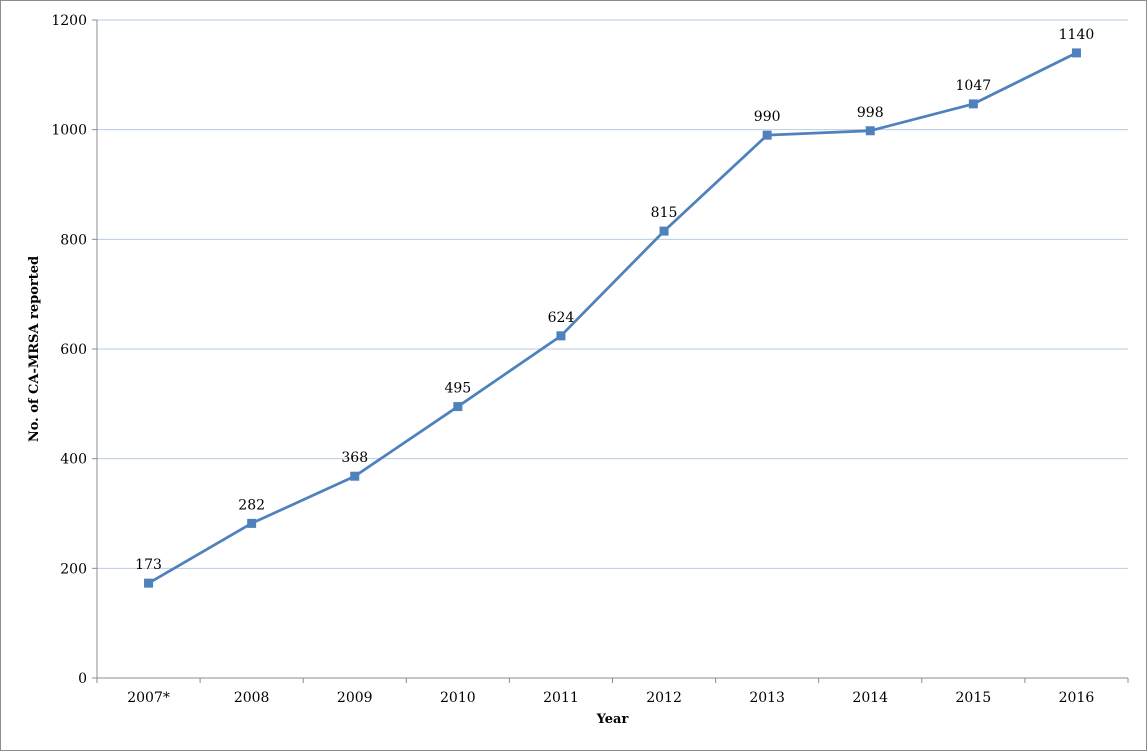 The height and width of the screenshot is (751, 1147). I want to click on x-tick-label: 2007*, so click(148, 698).